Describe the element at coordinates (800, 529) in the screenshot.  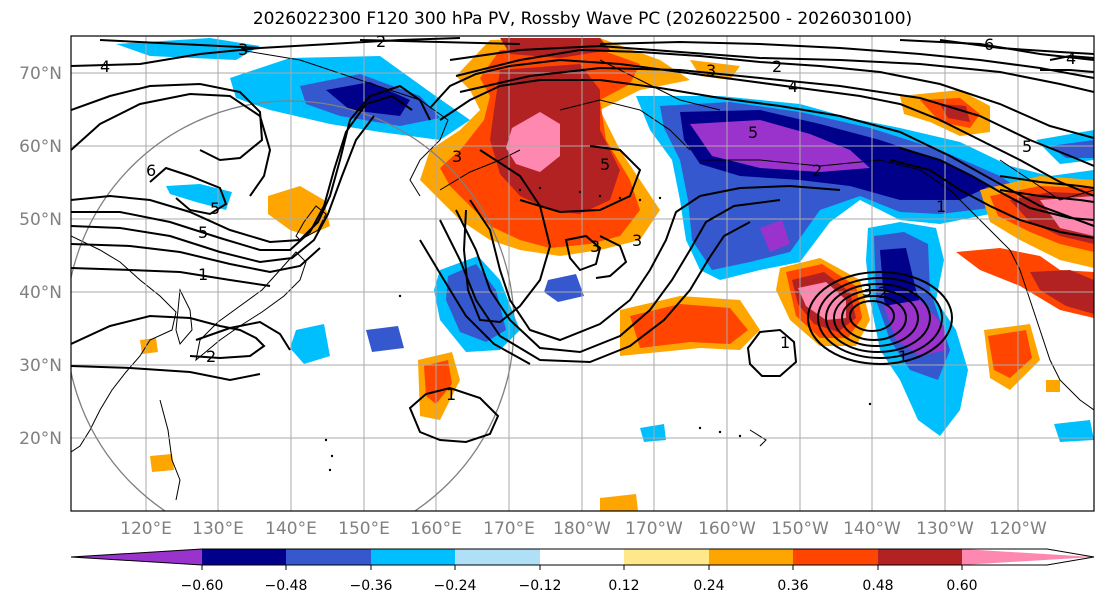
I see `lon-label: 150°W` at that location.